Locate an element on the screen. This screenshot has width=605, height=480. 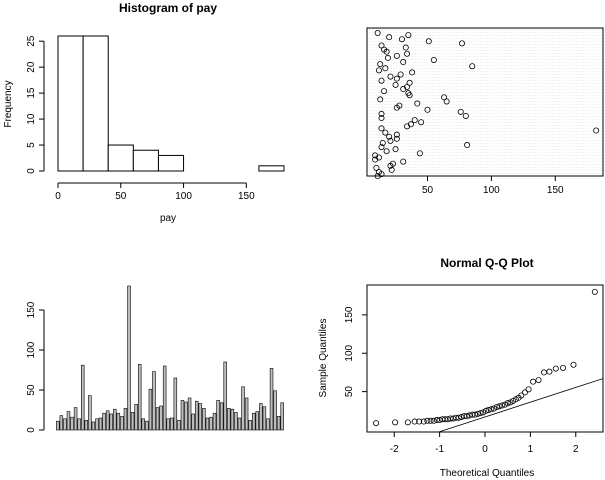
qq-x-tick-label: -2 is located at coordinates (394, 449).